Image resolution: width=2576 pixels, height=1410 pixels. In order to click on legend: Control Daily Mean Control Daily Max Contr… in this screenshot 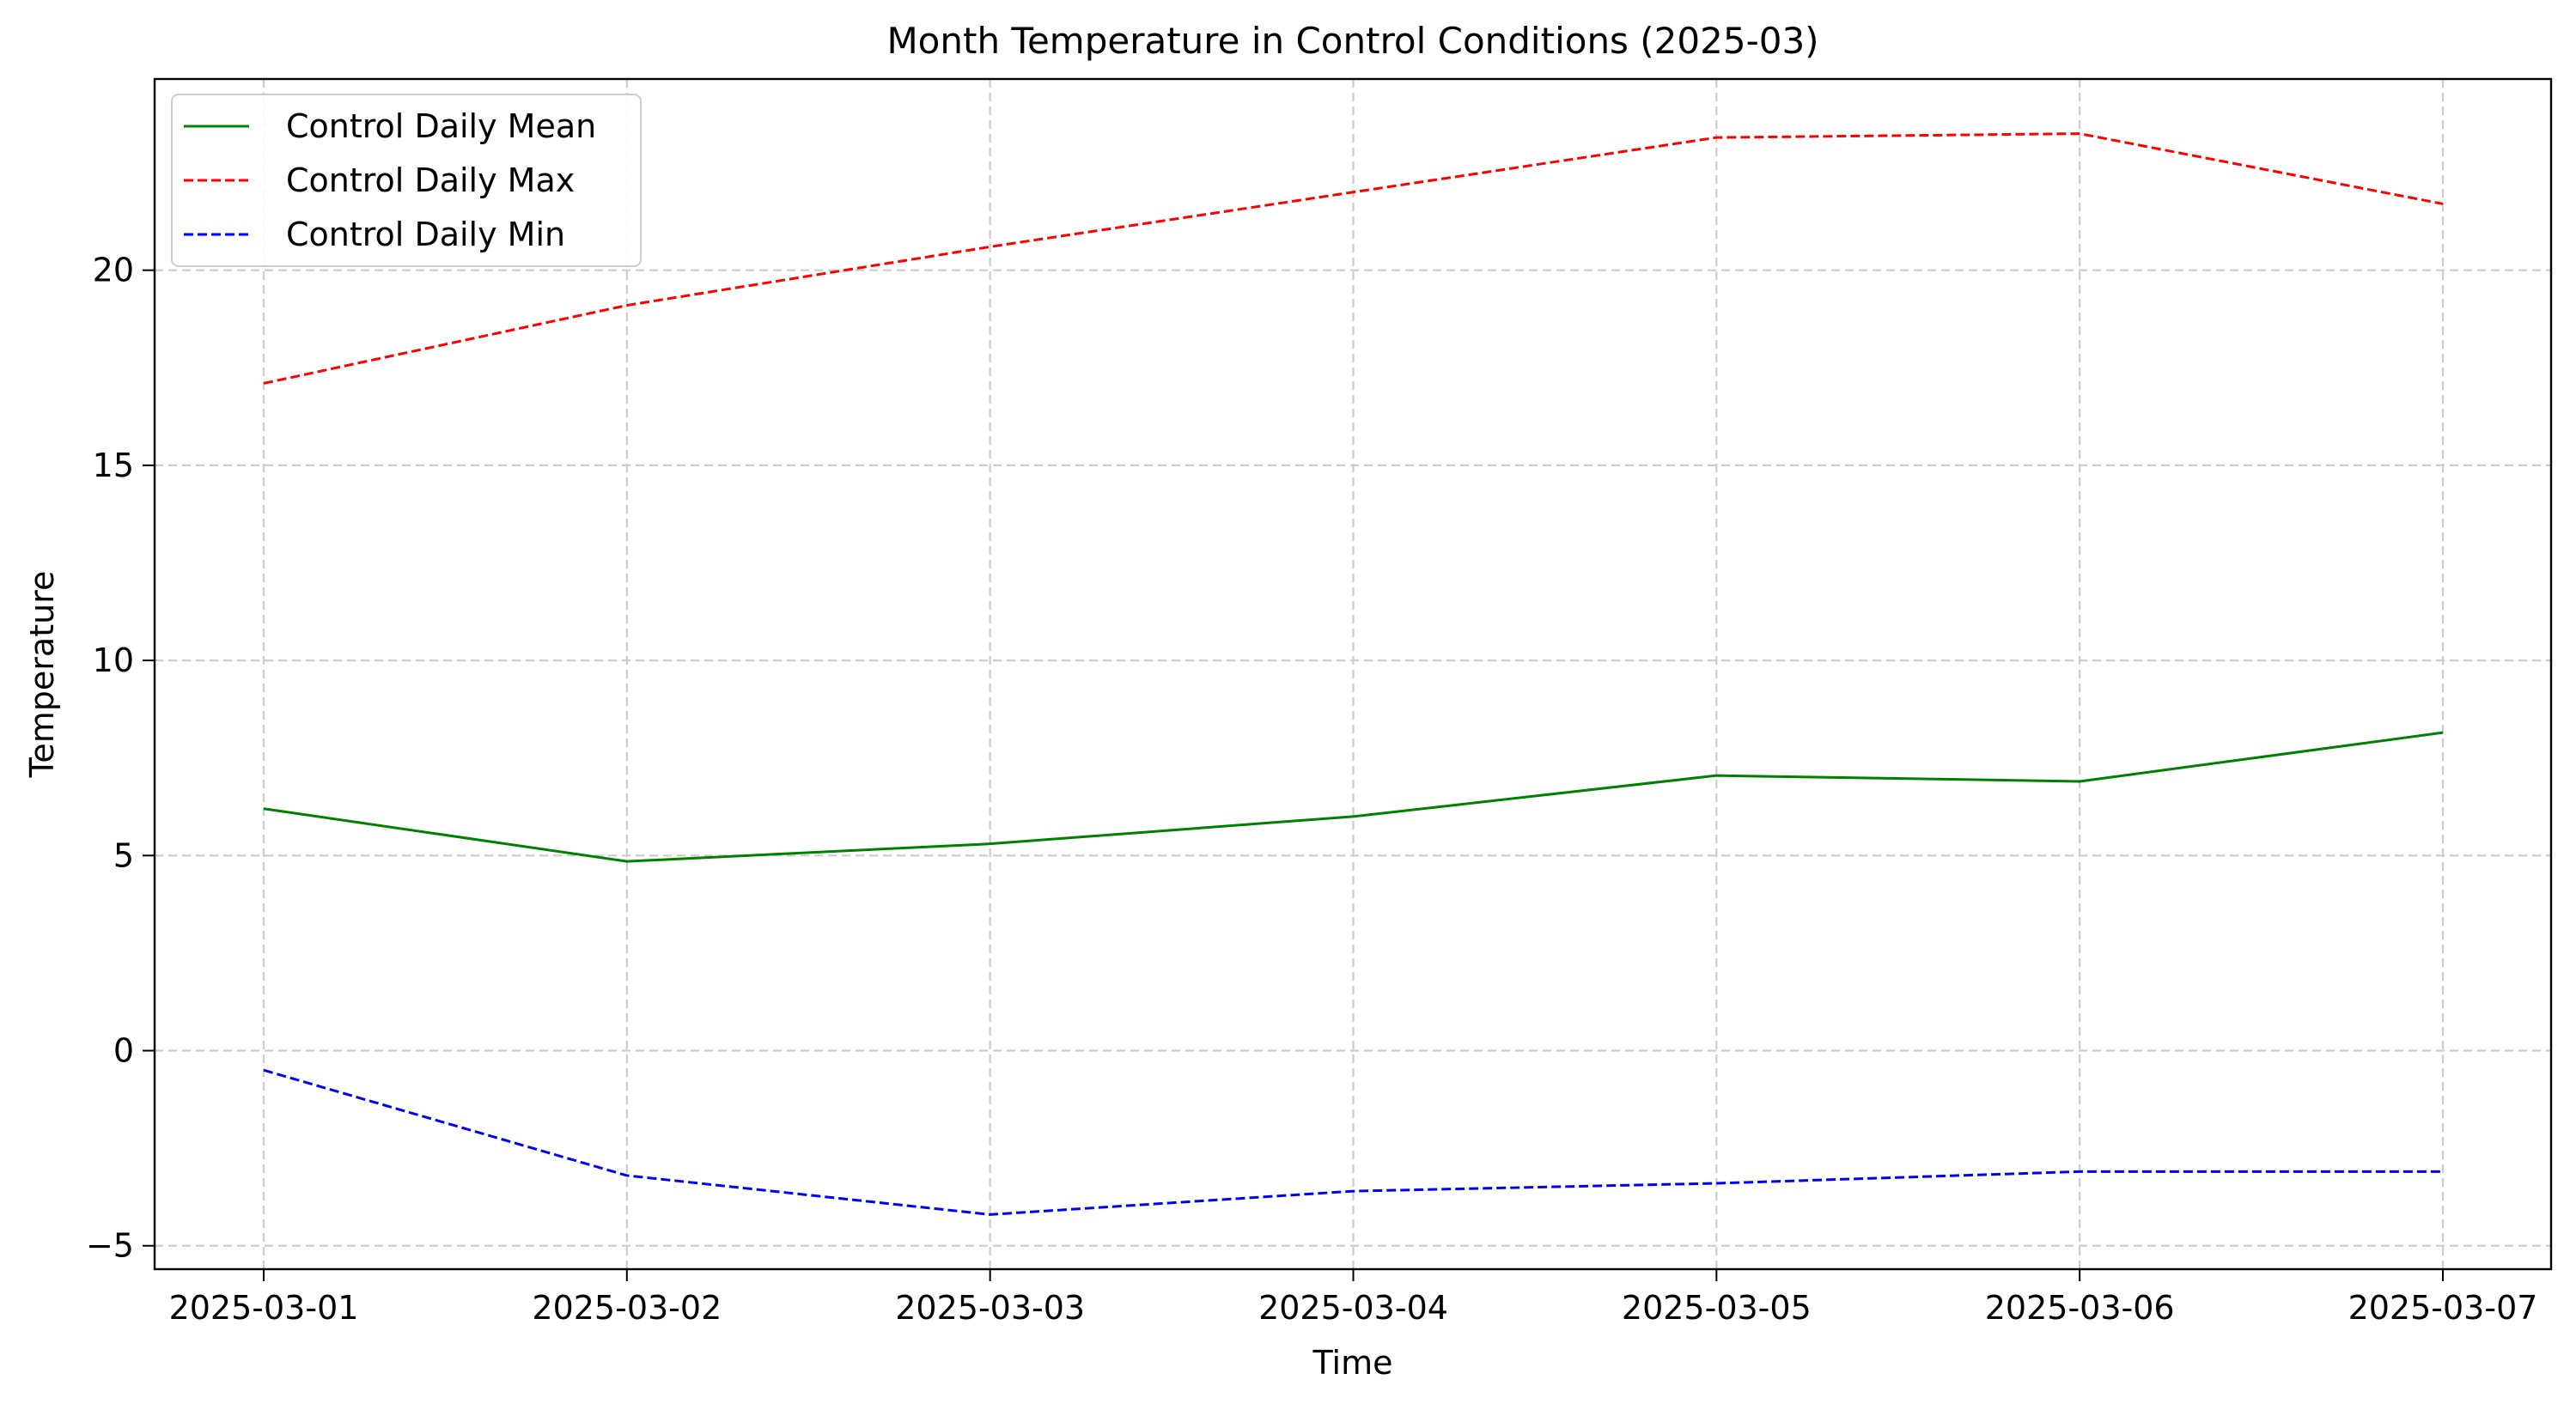, I will do `click(406, 180)`.